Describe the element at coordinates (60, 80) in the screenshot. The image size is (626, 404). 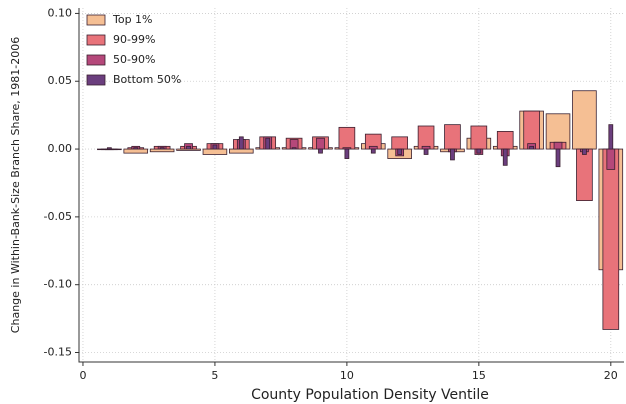
I see `y-tick-label: 0.05` at that location.